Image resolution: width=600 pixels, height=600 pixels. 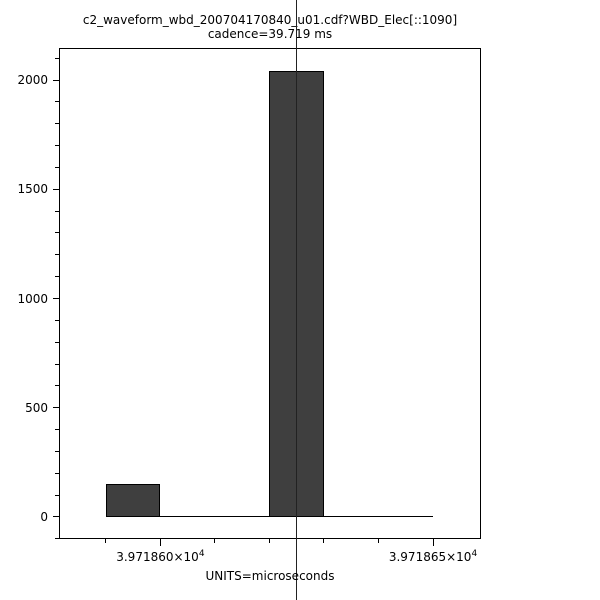 I want to click on y-tick-label: 500, so click(x=36, y=407).